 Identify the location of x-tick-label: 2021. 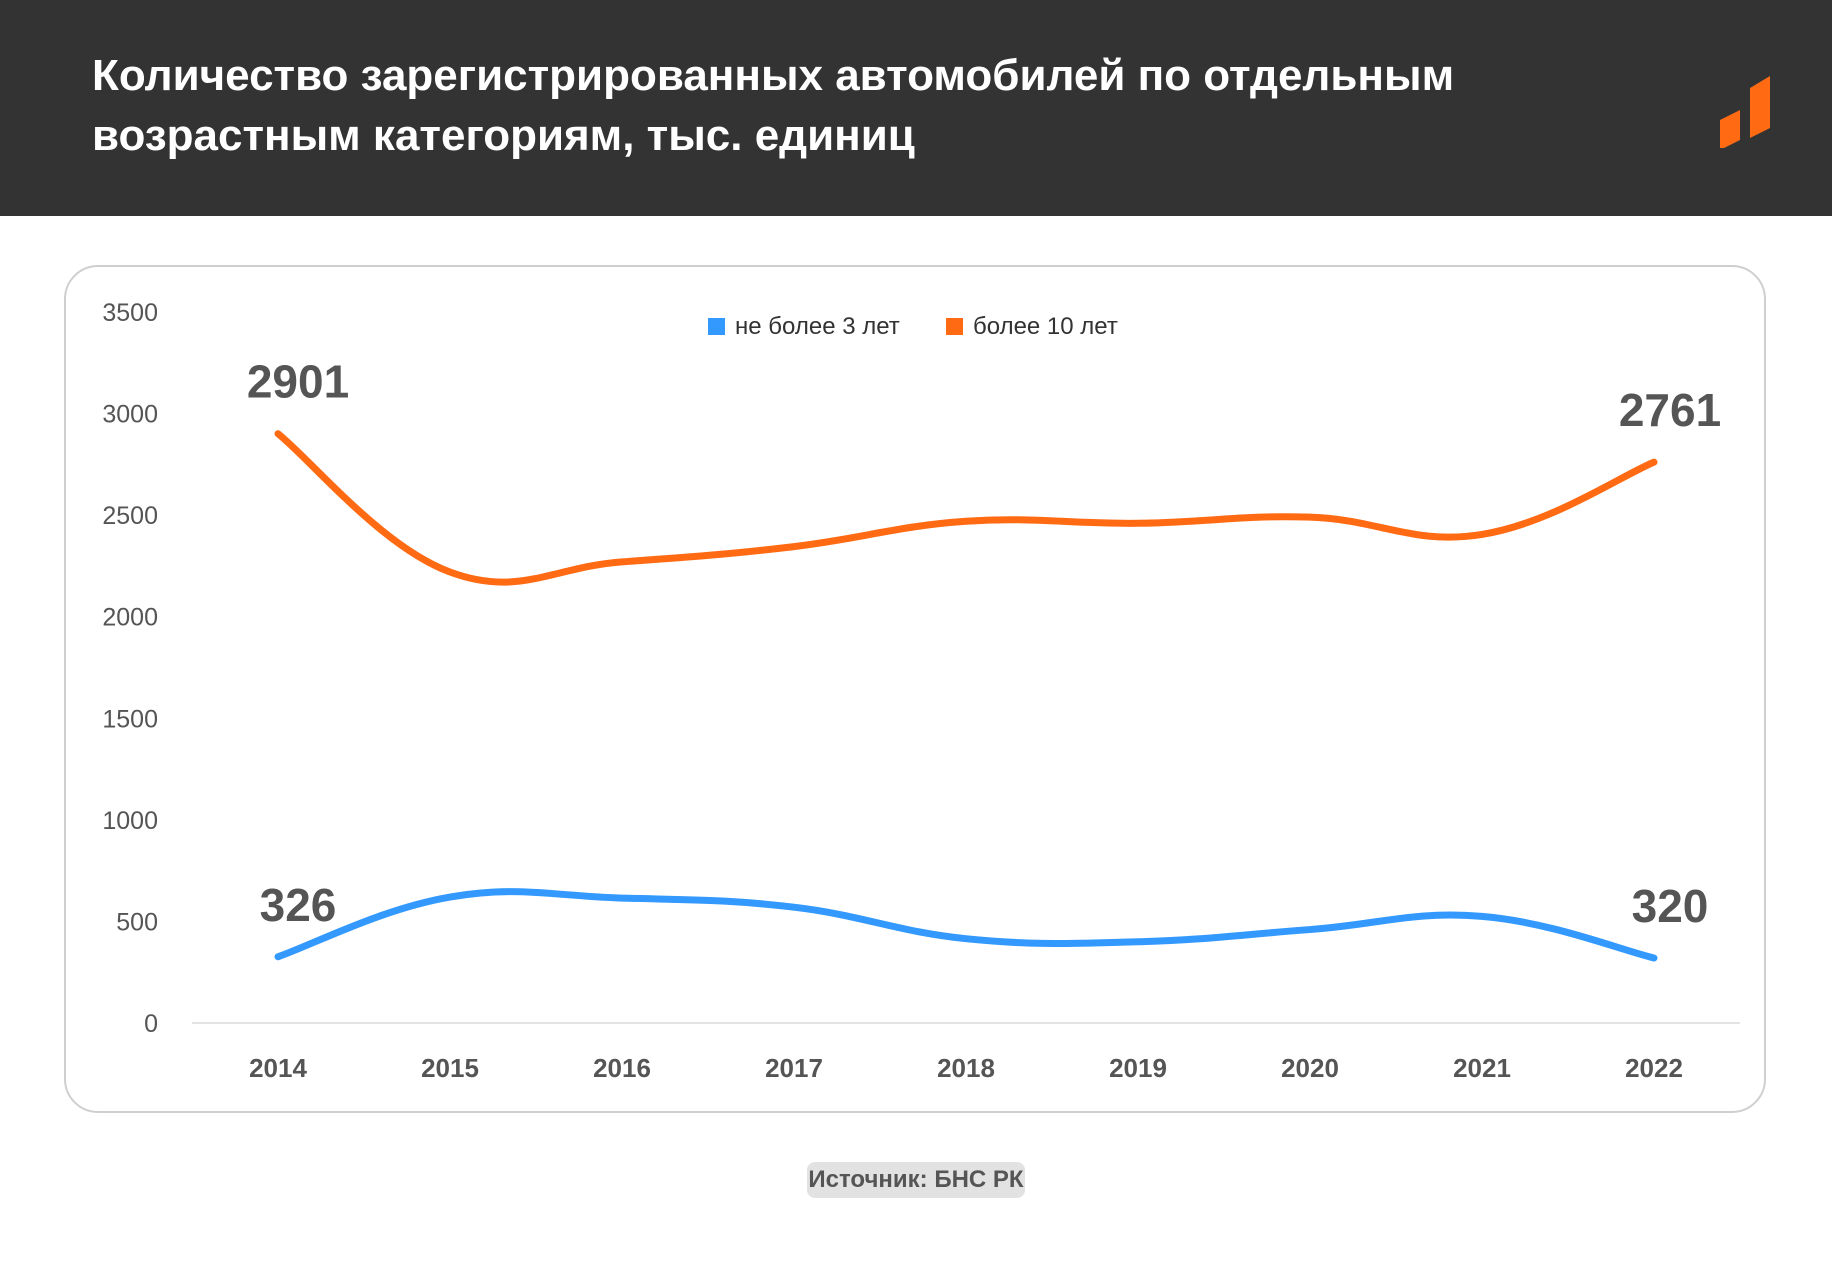
(1482, 1068).